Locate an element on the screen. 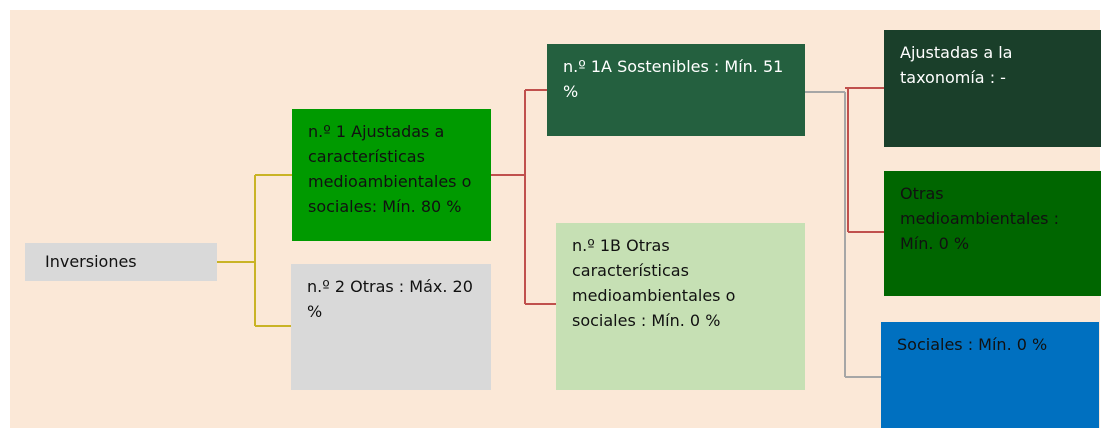 Image resolution: width=1109 pixels, height=428 pixels. node: n.º 1A Sostenibles : Mín. 51 % is located at coordinates (676, 90).